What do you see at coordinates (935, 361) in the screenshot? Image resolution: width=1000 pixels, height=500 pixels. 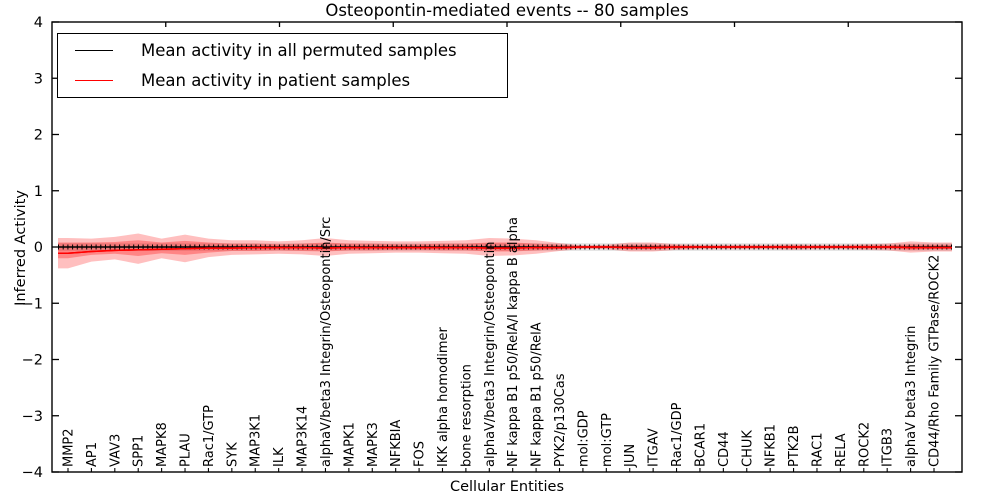 I see `x-tick-label: CD44/Rho Family GTPase/ROCK2` at bounding box center [935, 361].